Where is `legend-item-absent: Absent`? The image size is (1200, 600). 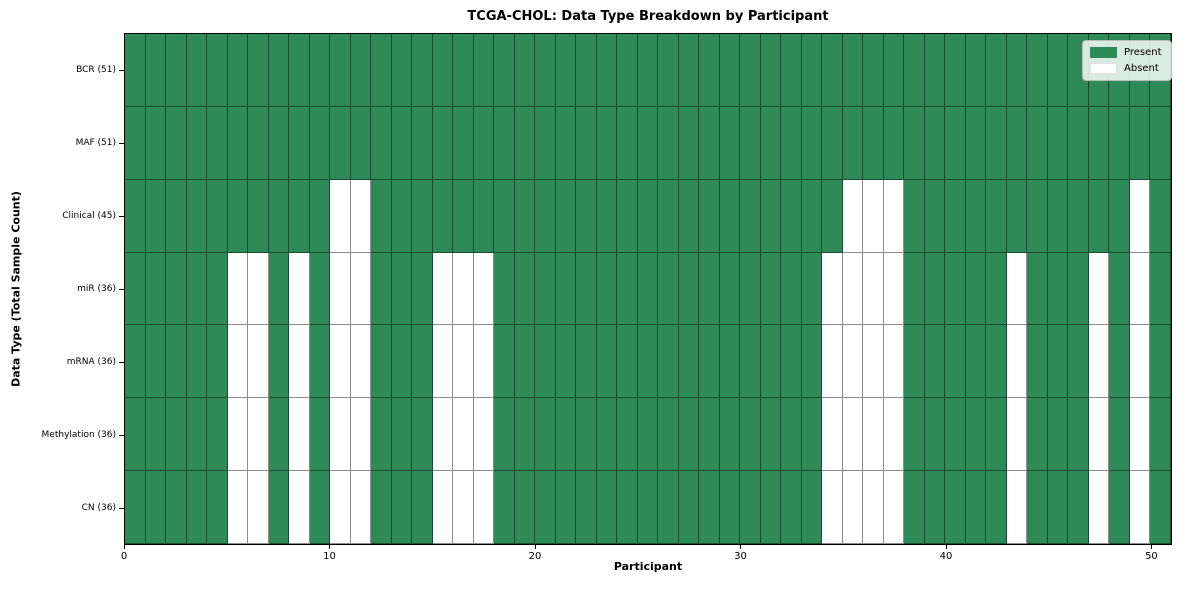
legend-item-absent: Absent is located at coordinates (1126, 68).